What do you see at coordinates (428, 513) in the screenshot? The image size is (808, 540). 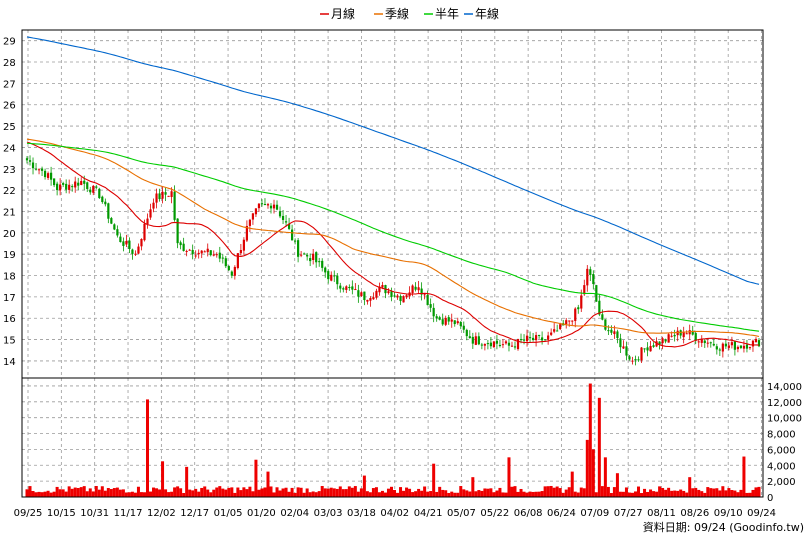 I see `date-tick-label: 04/21` at bounding box center [428, 513].